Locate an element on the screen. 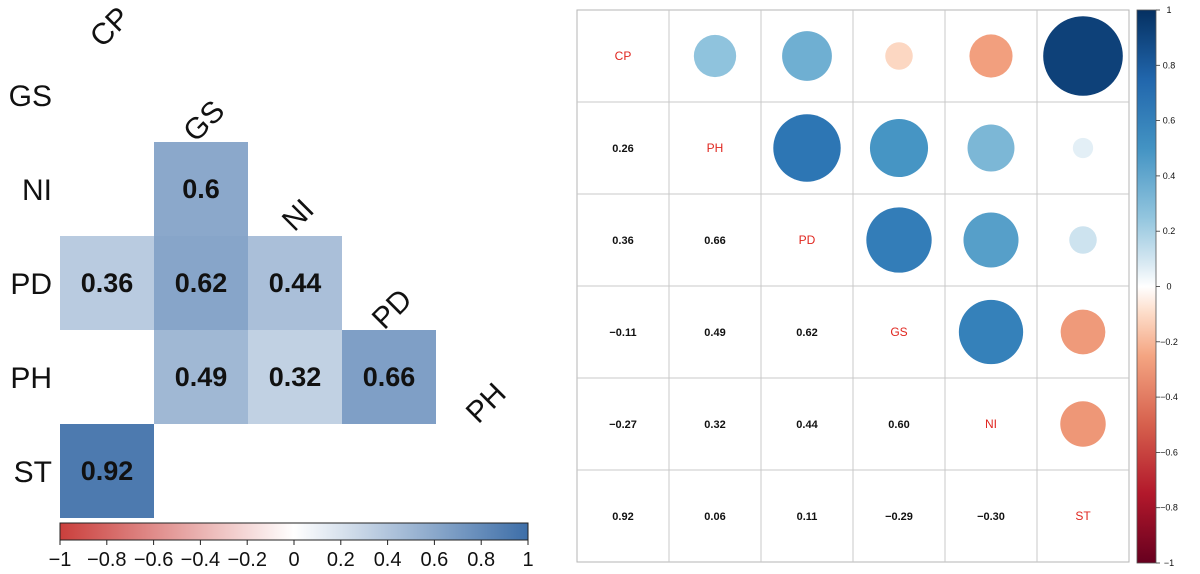 This screenshot has height=574, width=1200. diagonal-label-st: ST is located at coordinates (1083, 516).